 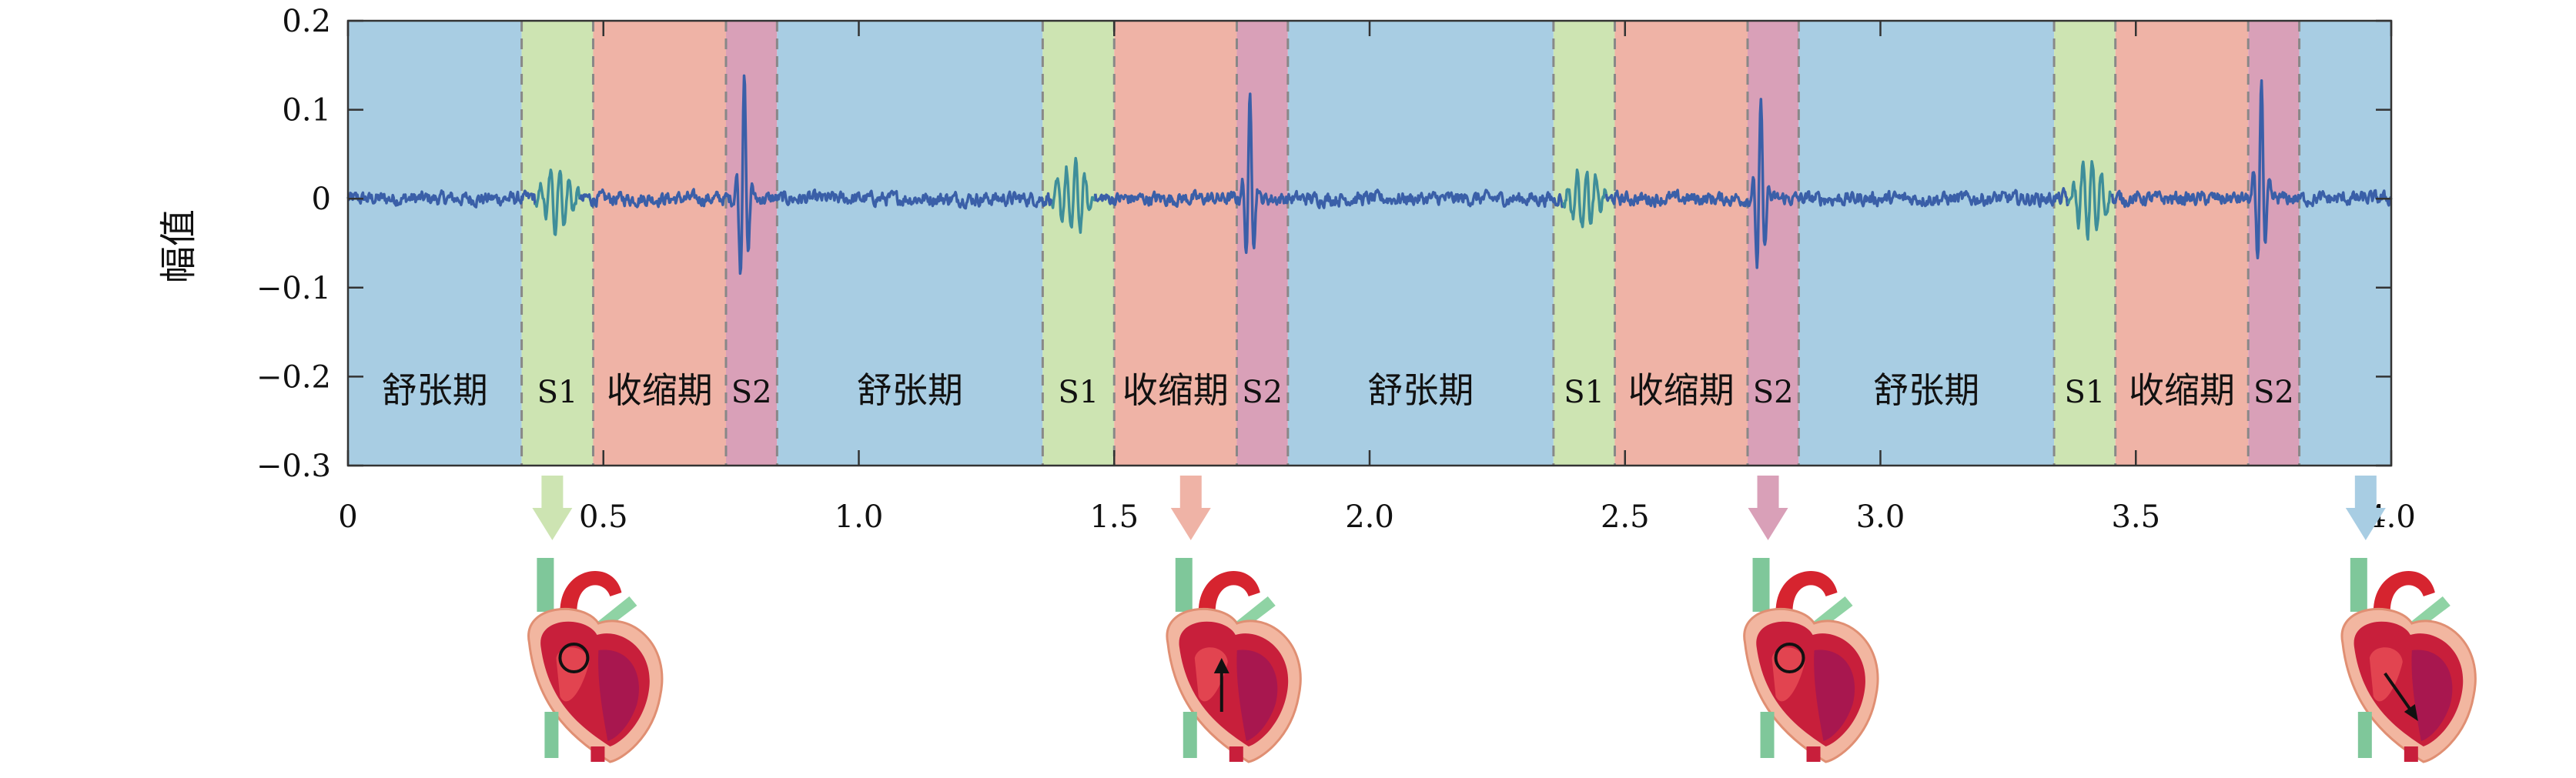 I want to click on phase-labels: 舒张期 S1 收缩期 S2 舒张期 S1 收缩期 S2 舒张期 S1 收缩期 S2 舒张期 S1 收缩期 S2, so click(x=1338, y=390).